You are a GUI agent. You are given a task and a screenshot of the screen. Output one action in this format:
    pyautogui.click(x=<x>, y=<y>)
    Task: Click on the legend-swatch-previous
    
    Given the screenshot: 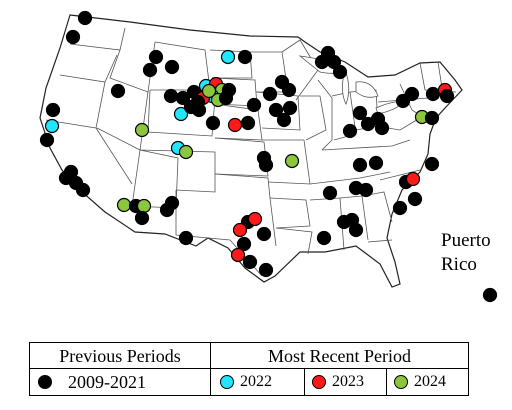 What is the action you would take?
    pyautogui.click(x=45, y=382)
    